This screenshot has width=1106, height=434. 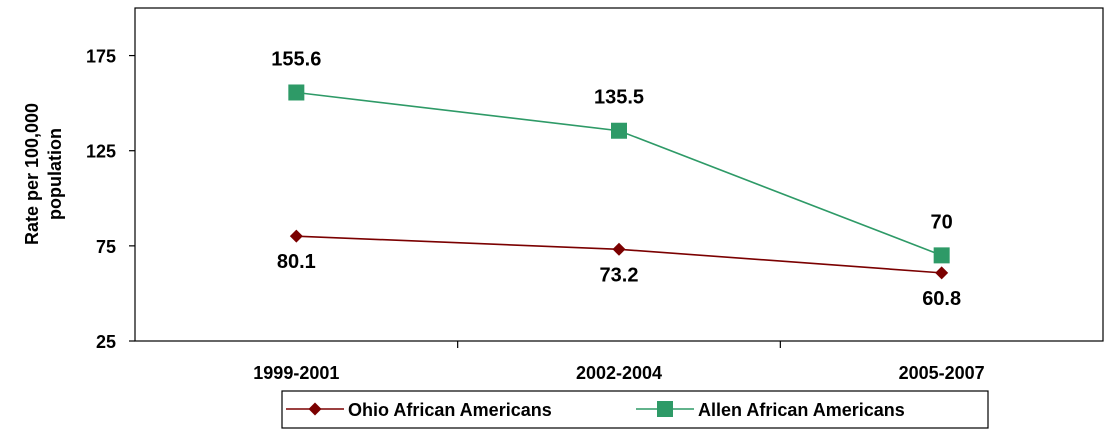 What do you see at coordinates (296, 262) in the screenshot?
I see `data-label: 80.1` at bounding box center [296, 262].